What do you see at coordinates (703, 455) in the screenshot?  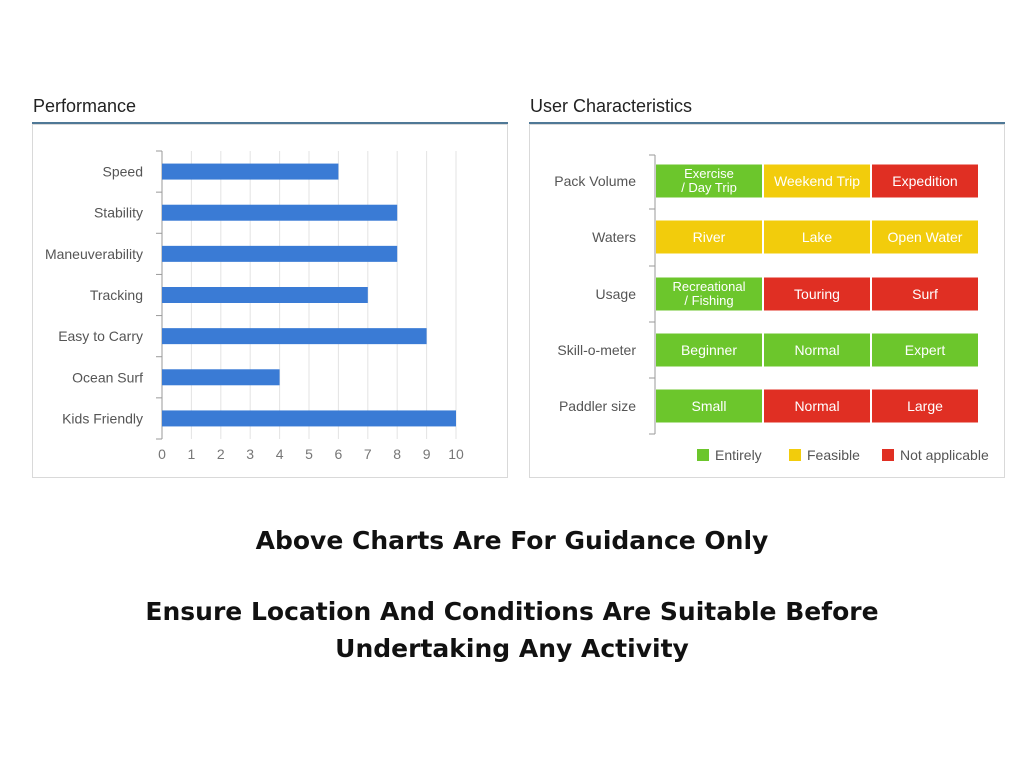 I see `legend-swatch-entirely` at bounding box center [703, 455].